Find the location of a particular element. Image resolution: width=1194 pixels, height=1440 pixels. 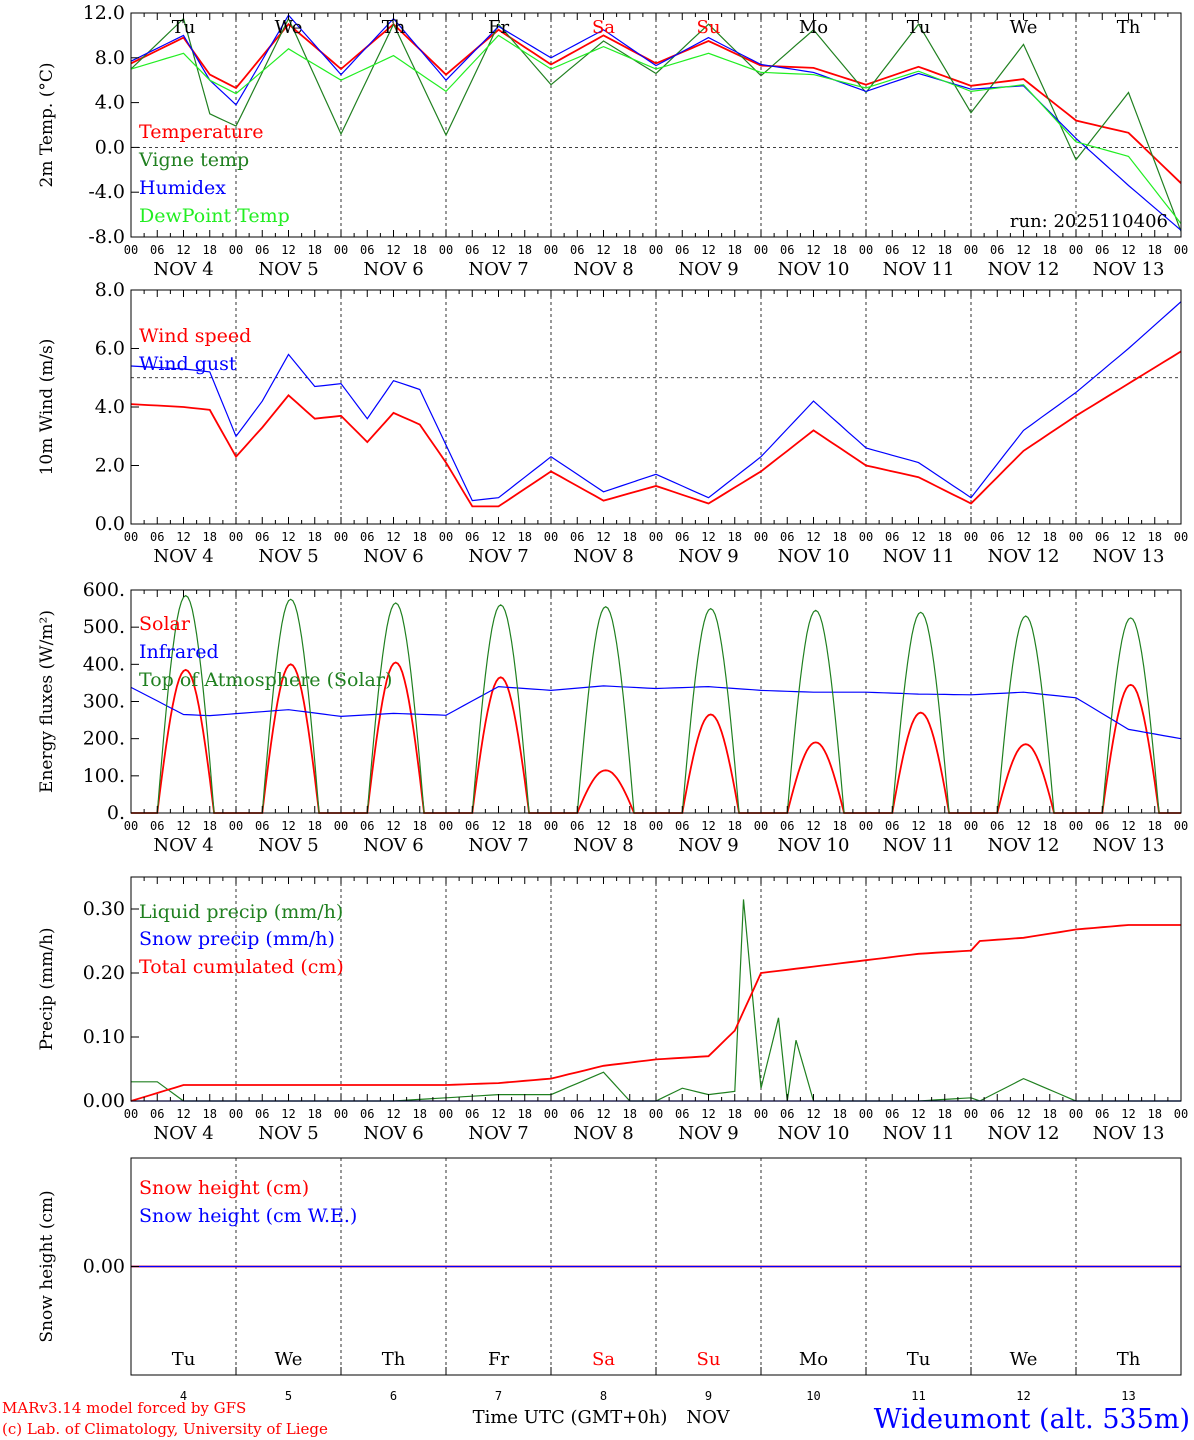

date-label: NOV 9 is located at coordinates (708, 1133).